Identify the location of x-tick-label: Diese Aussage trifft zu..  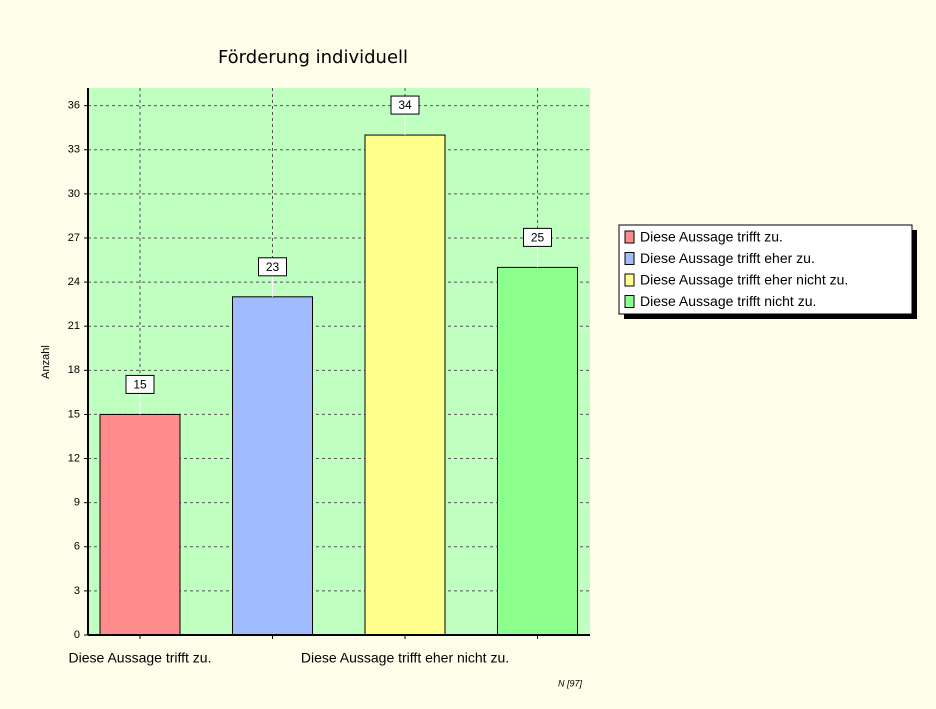
(140, 658).